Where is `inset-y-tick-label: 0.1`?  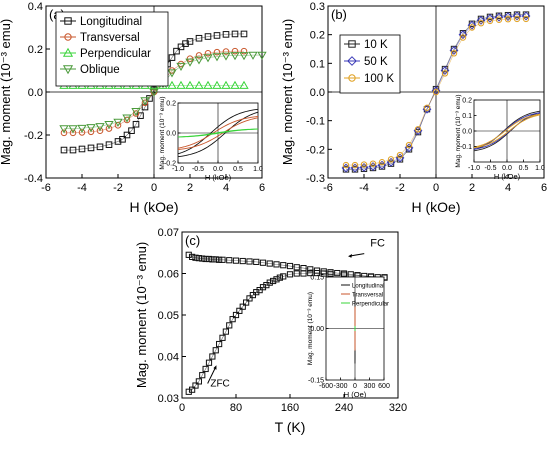
inset-y-tick-label: 0.1 is located at coordinates (467, 116).